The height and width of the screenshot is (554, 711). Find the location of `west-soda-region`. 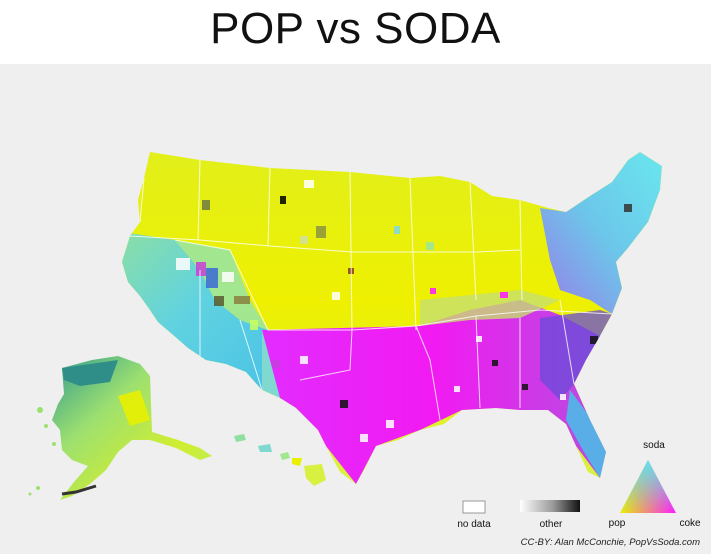

west-soda-region is located at coordinates (195, 310).